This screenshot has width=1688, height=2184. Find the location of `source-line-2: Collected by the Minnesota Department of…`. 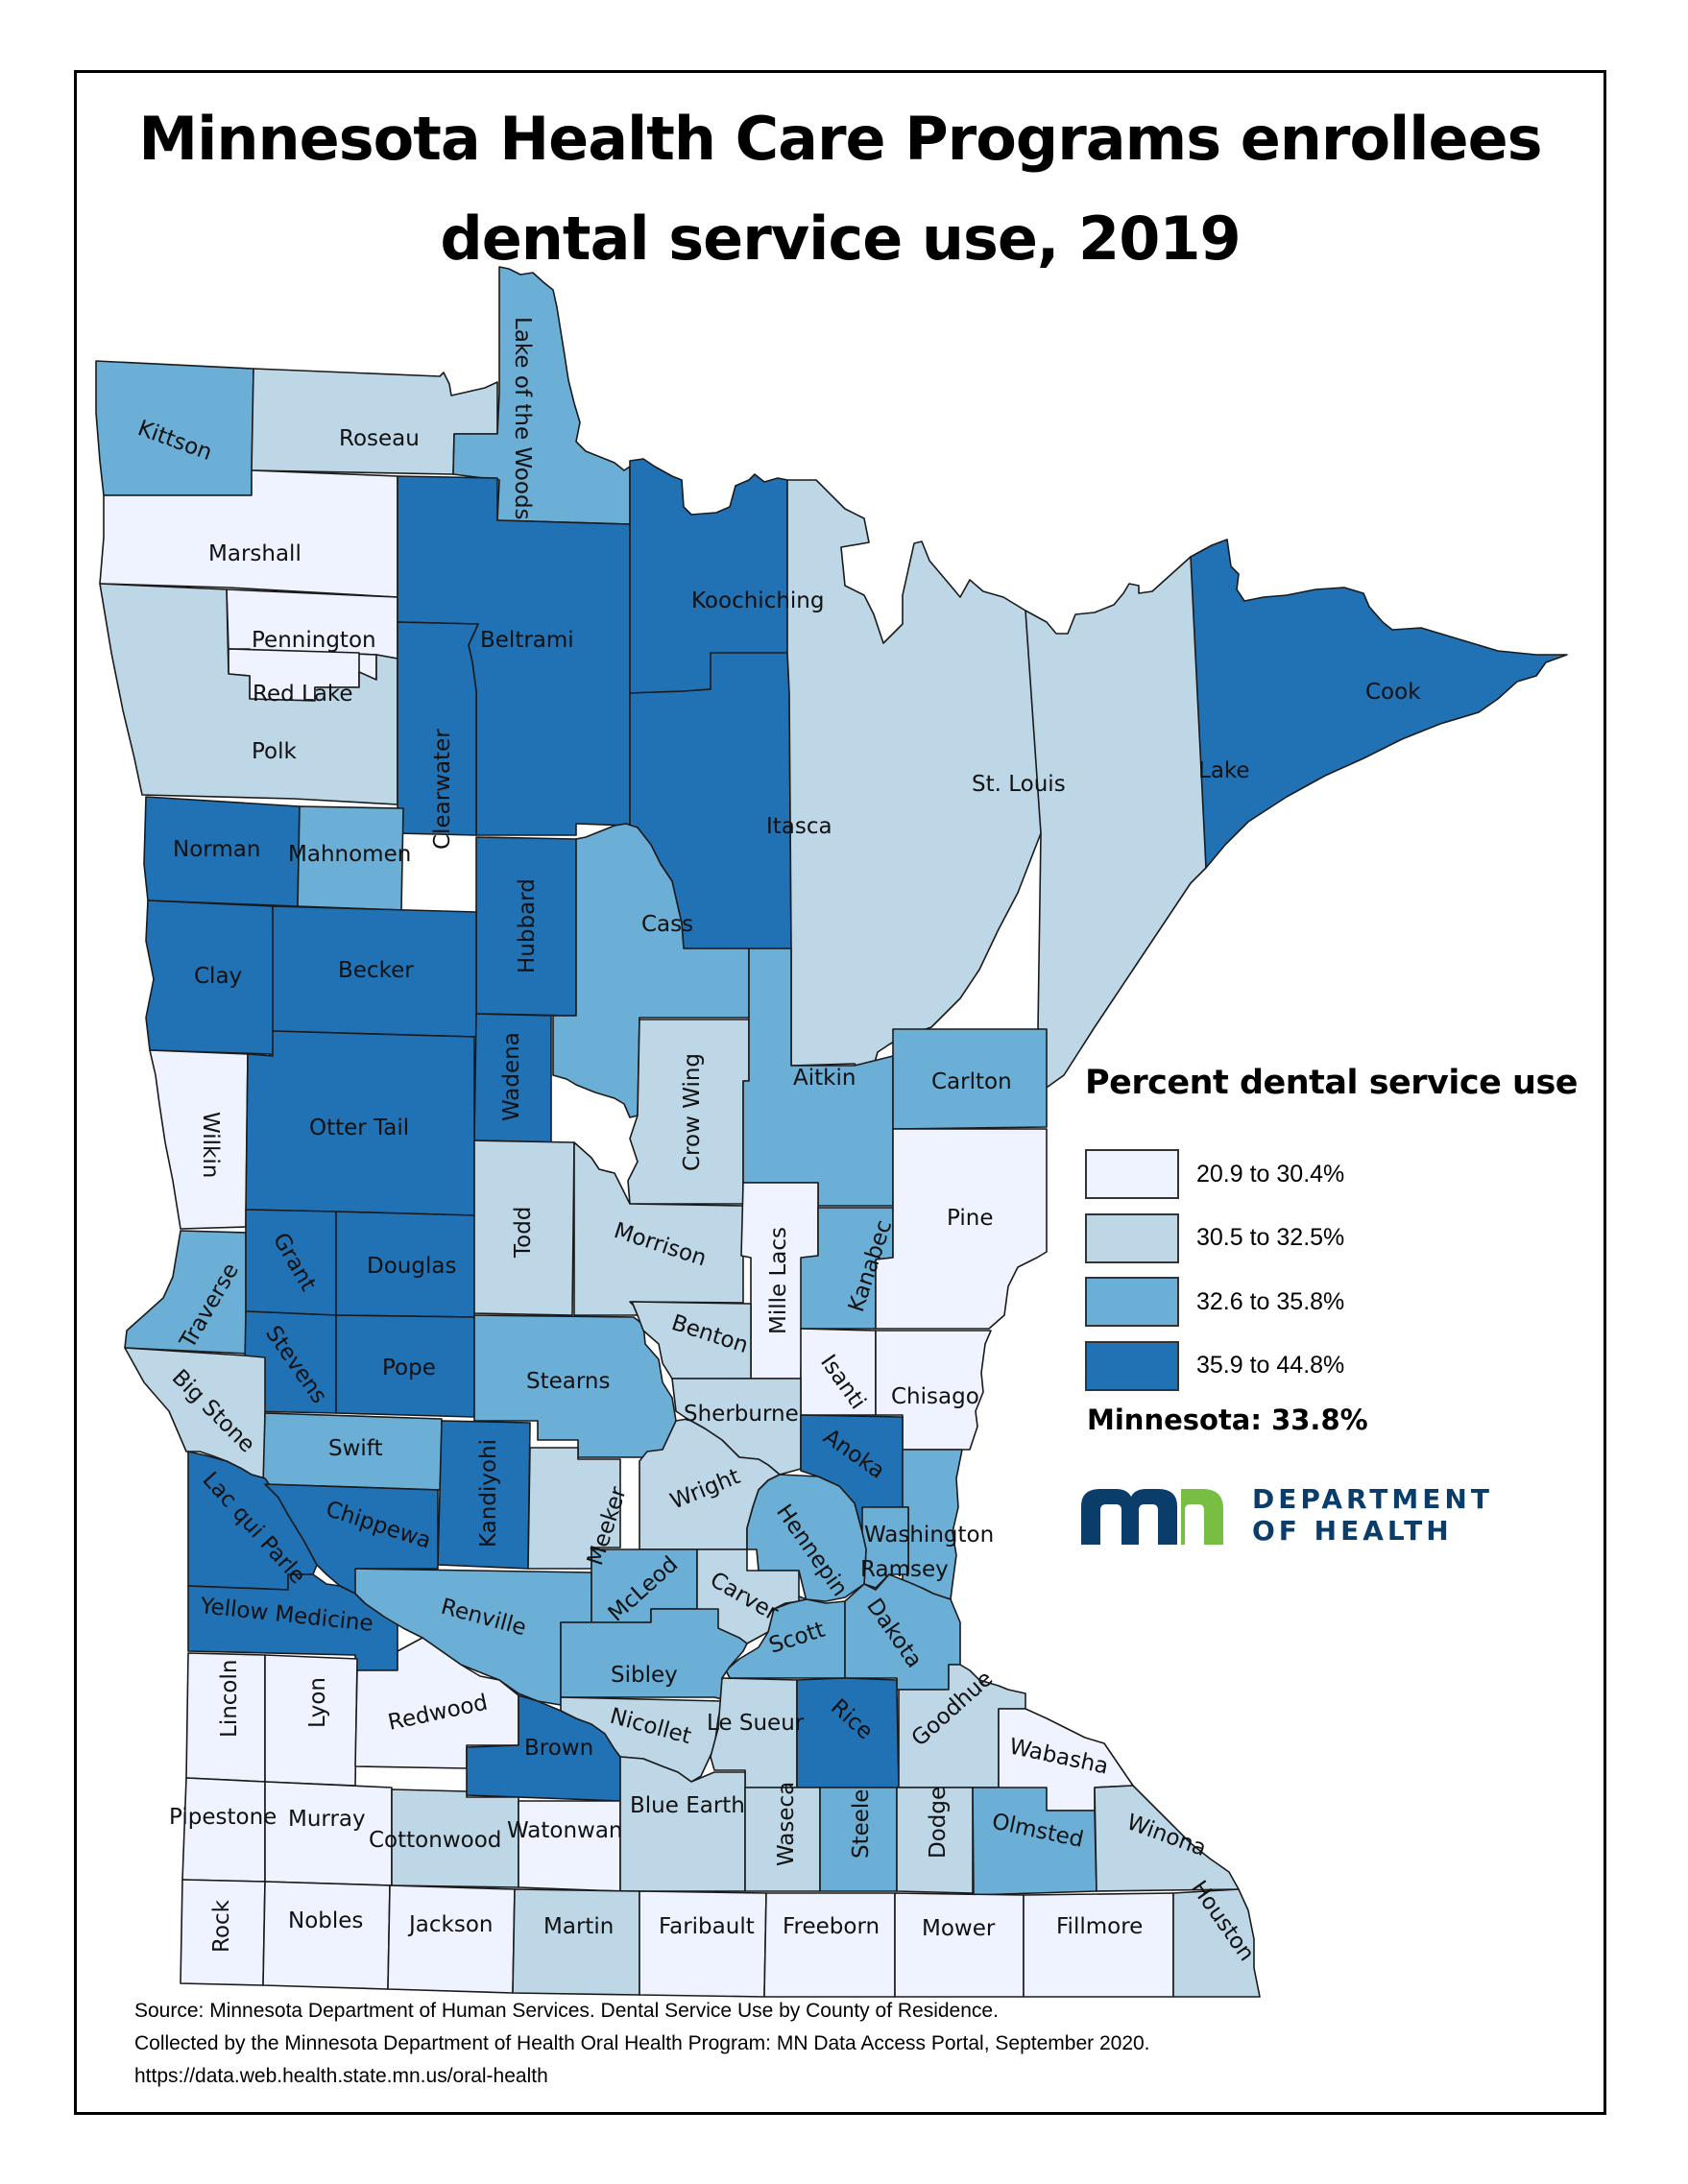

source-line-2: Collected by the Minnesota Department of… is located at coordinates (642, 2043).